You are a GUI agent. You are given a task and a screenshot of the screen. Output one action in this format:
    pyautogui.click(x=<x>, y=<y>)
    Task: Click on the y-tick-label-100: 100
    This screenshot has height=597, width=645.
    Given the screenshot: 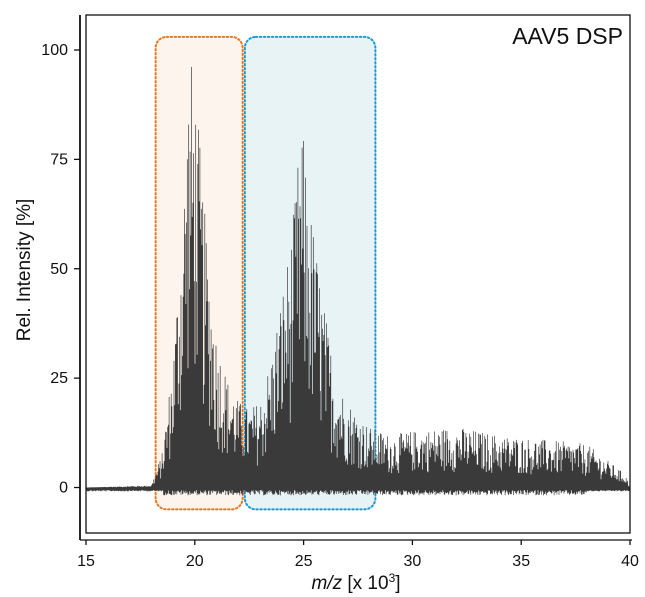 What is the action you would take?
    pyautogui.click(x=54, y=50)
    